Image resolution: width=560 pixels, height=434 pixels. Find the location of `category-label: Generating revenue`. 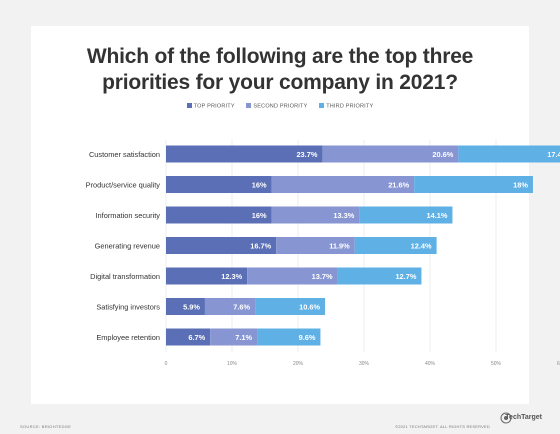

category-label: Generating revenue is located at coordinates (127, 246).